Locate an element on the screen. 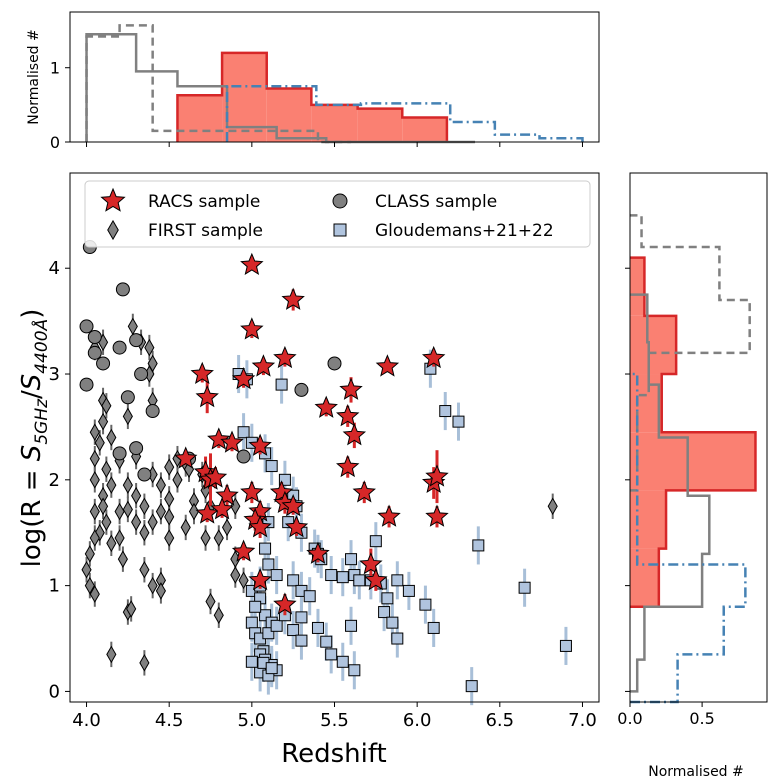 The width and height of the screenshot is (773, 779). legend-label: RACS sample is located at coordinates (204, 202).